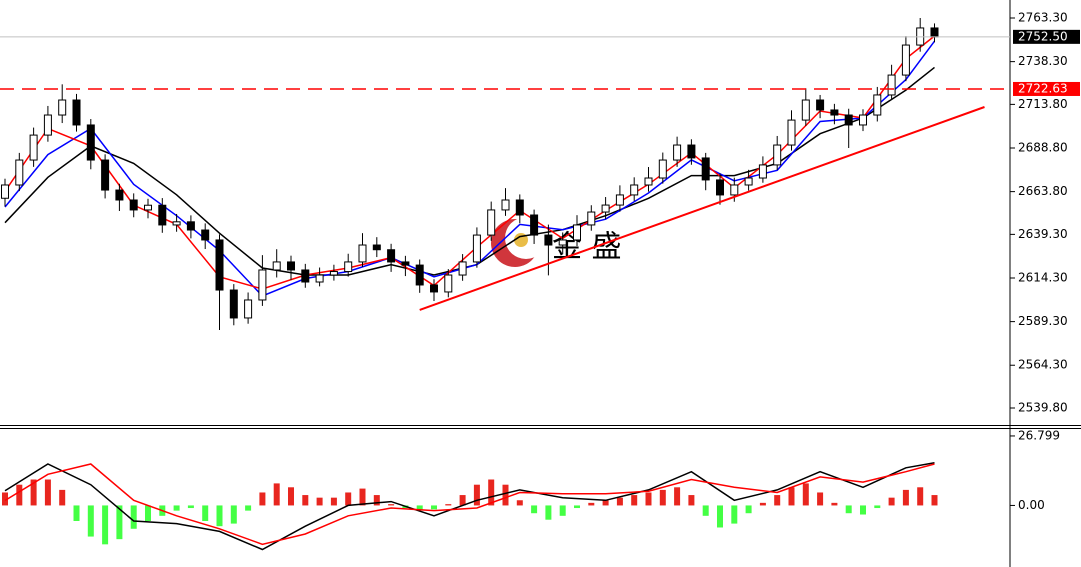  What do you see at coordinates (1043, 61) in the screenshot?
I see `y-tick-label: 2738.30` at bounding box center [1043, 61].